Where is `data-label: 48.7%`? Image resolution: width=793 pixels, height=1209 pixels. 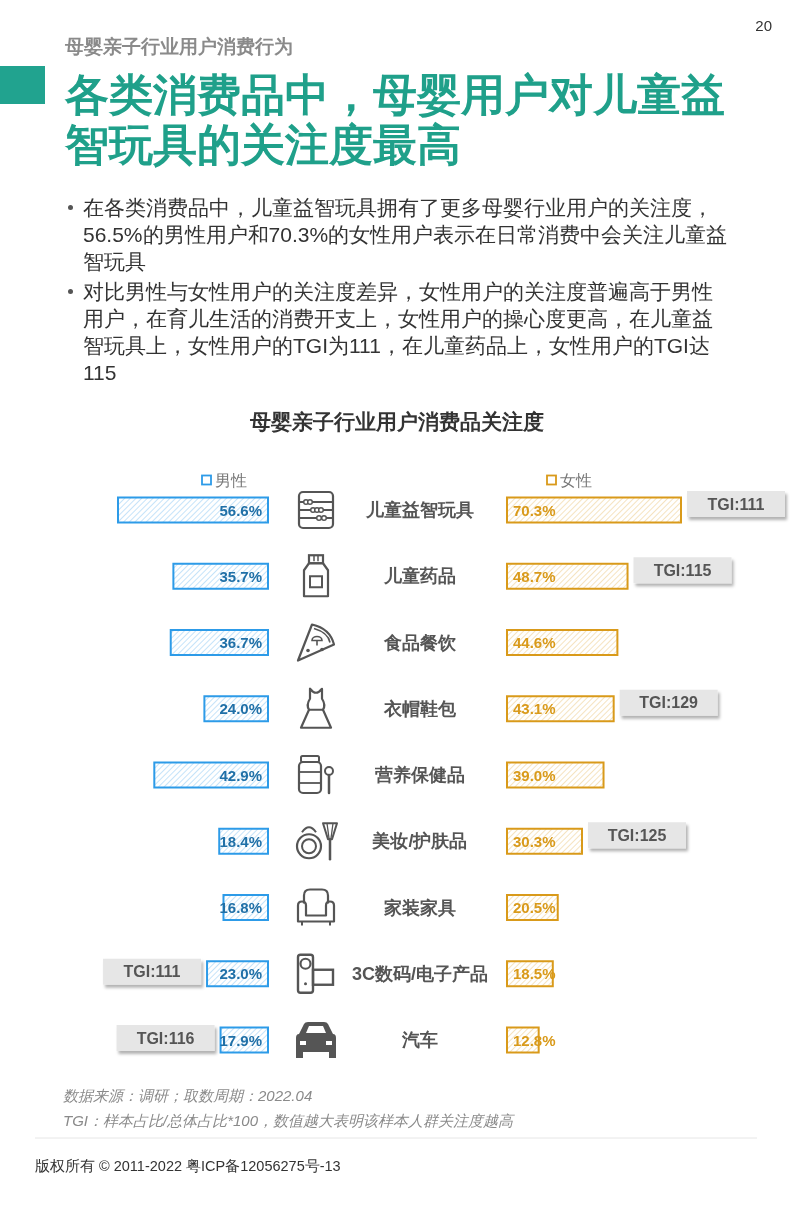
data-label: 48.7% is located at coordinates (534, 576).